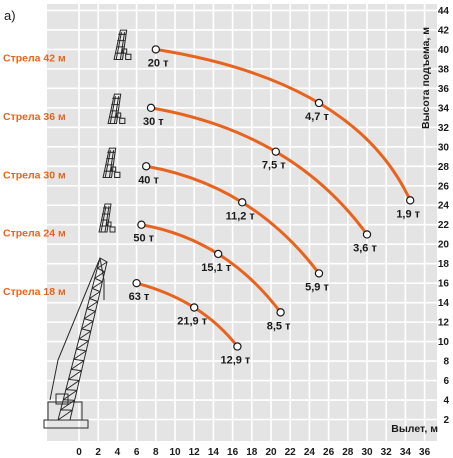 The width and height of the screenshot is (453, 458). I want to click on load-label: 1,9 т, so click(408, 214).